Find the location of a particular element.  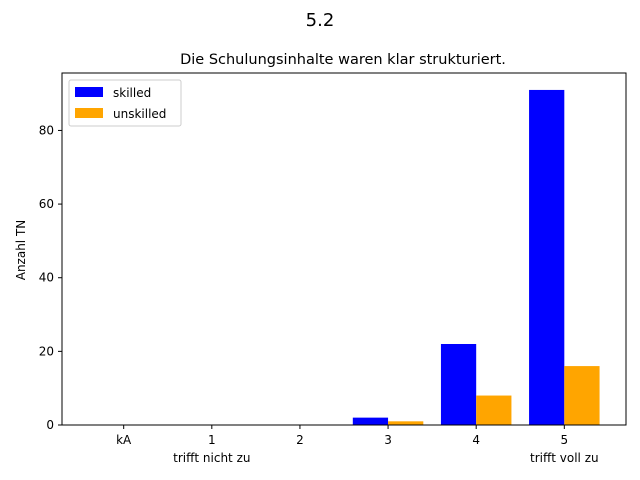

legend-swatch-unskilled is located at coordinates (89, 113).